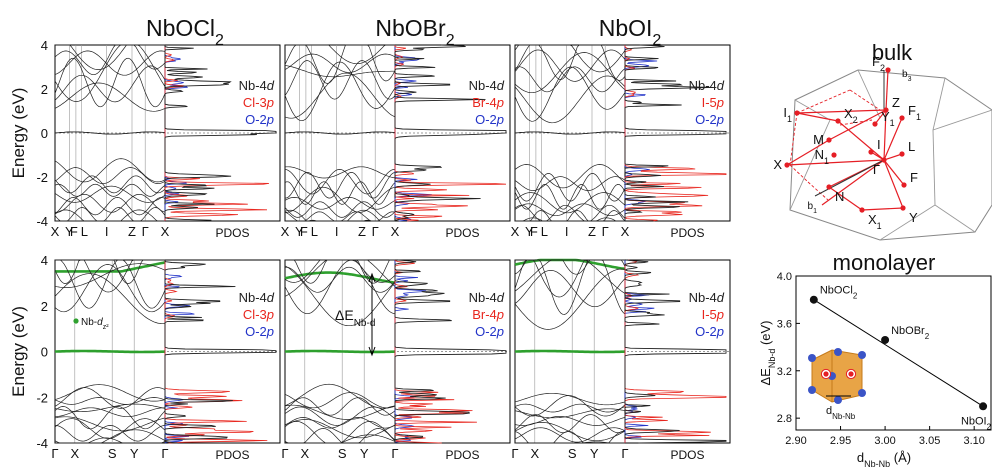 The width and height of the screenshot is (992, 469). I want to click on pdos-frame, so click(452, 351).